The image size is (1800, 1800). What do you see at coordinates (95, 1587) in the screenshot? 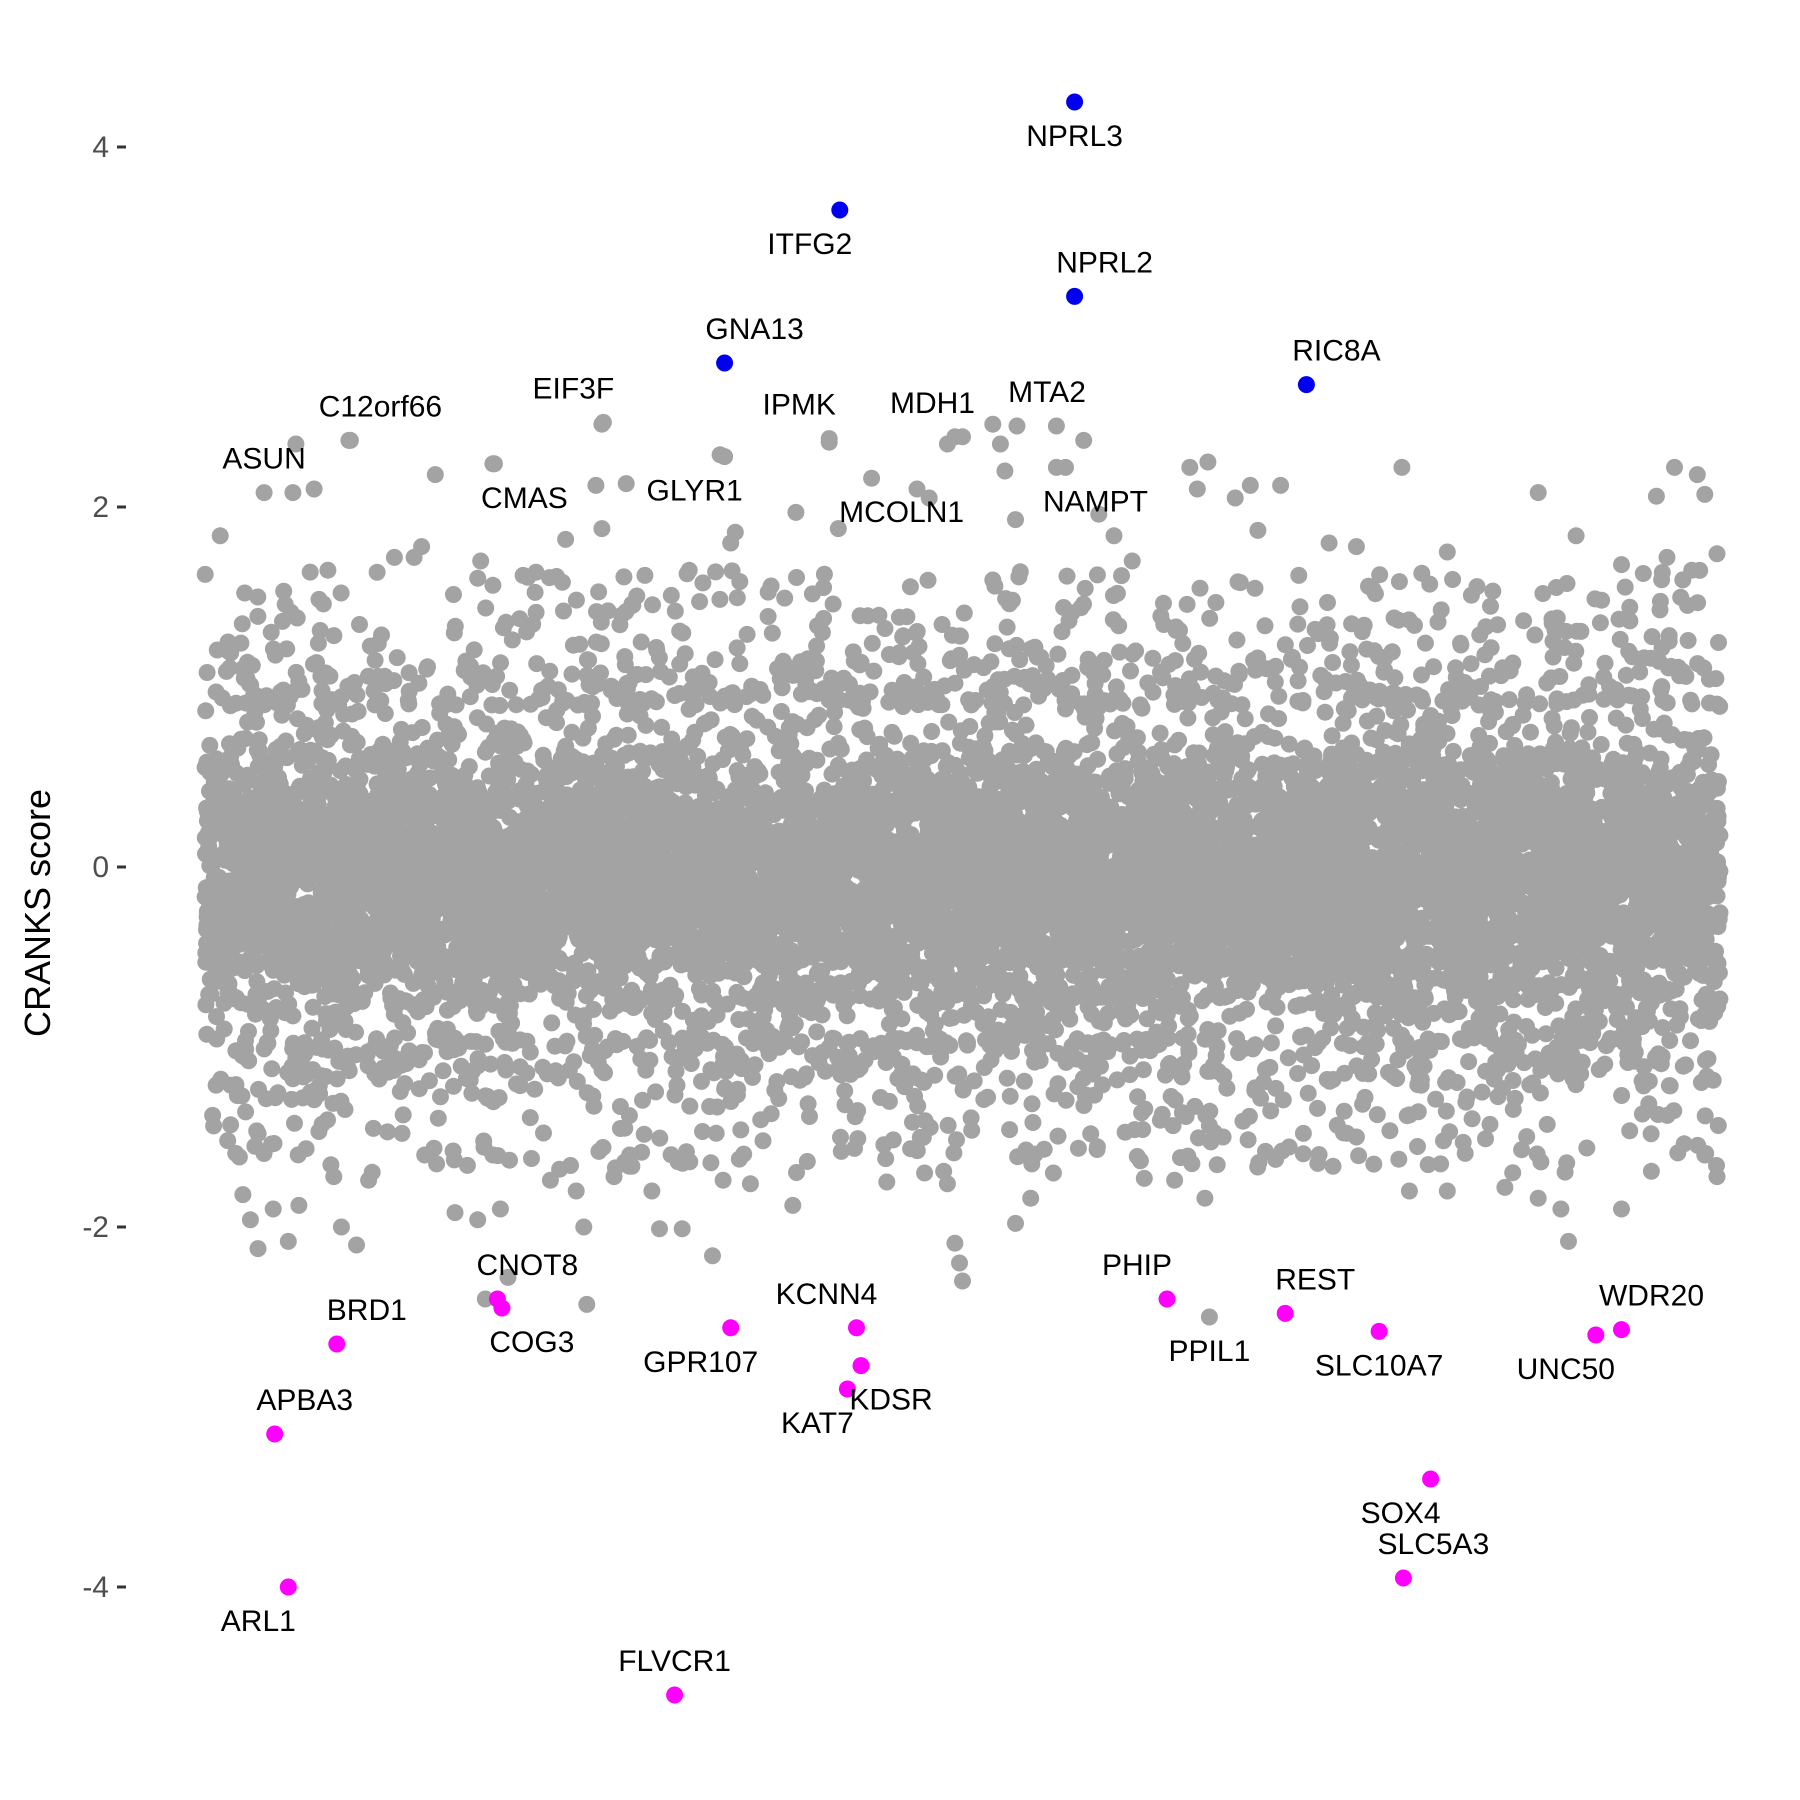
I see `y-tick-label: -4` at bounding box center [95, 1587].